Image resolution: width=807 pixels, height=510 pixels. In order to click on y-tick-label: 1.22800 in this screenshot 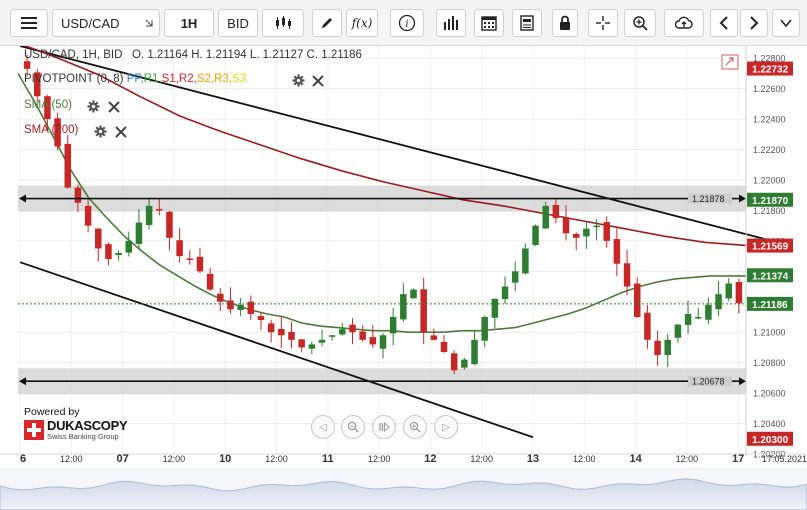, I will do `click(769, 59)`.